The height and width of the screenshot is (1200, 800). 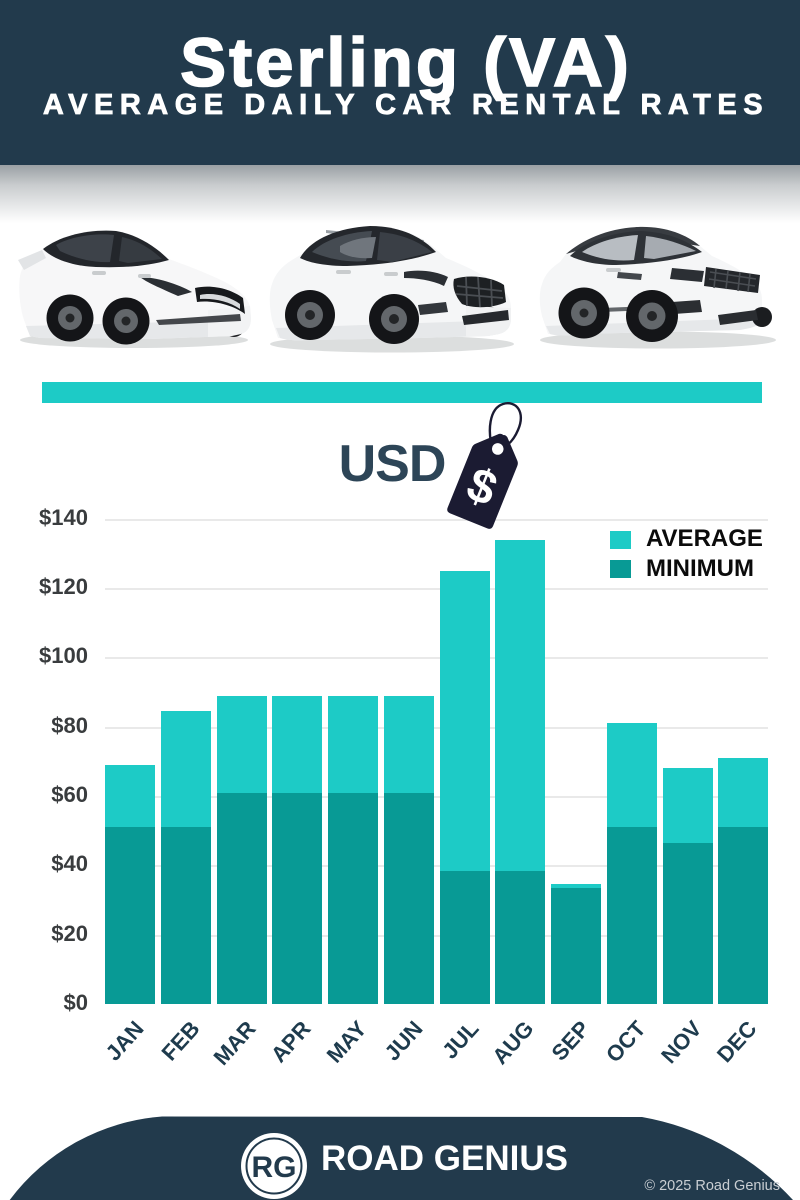 I want to click on svg-text: RG, so click(x=274, y=1167).